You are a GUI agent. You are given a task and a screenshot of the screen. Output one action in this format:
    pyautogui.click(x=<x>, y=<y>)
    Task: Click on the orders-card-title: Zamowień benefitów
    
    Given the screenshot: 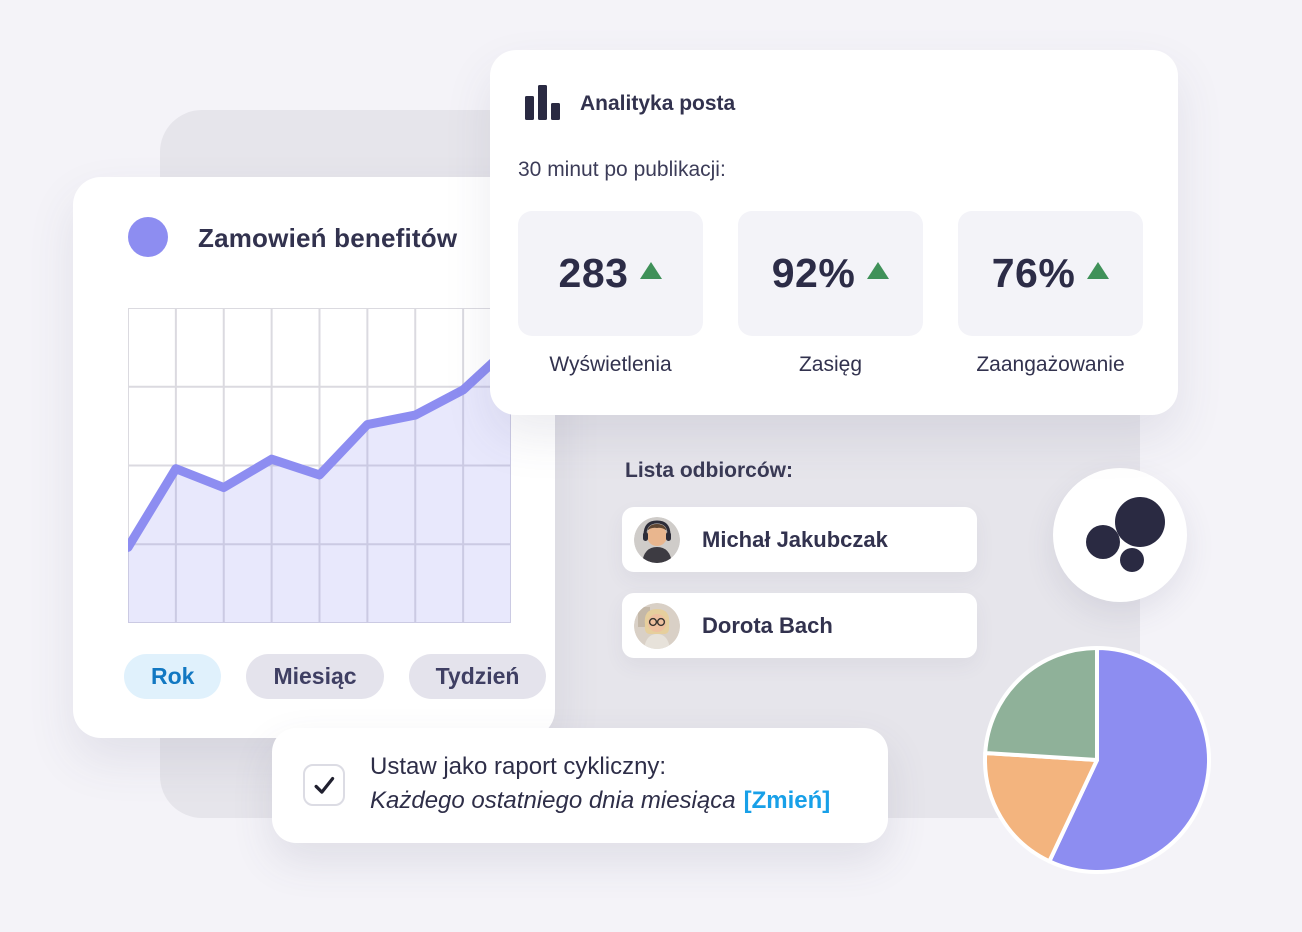 What is the action you would take?
    pyautogui.click(x=328, y=238)
    